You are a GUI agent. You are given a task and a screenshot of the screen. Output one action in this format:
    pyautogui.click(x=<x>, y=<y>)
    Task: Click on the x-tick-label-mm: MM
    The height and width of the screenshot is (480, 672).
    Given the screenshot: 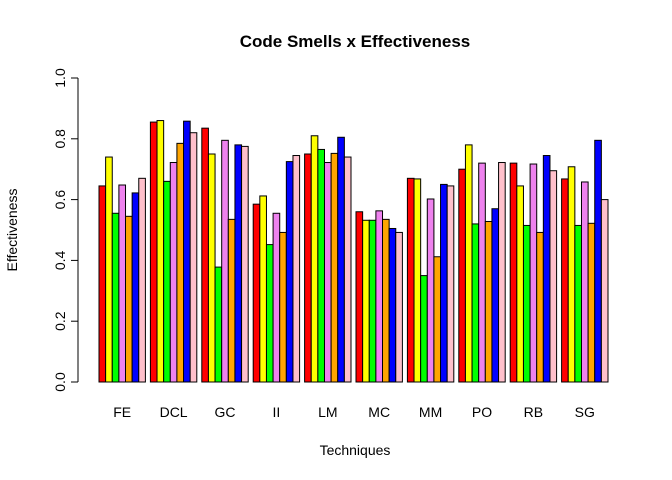 What is the action you would take?
    pyautogui.click(x=430, y=412)
    